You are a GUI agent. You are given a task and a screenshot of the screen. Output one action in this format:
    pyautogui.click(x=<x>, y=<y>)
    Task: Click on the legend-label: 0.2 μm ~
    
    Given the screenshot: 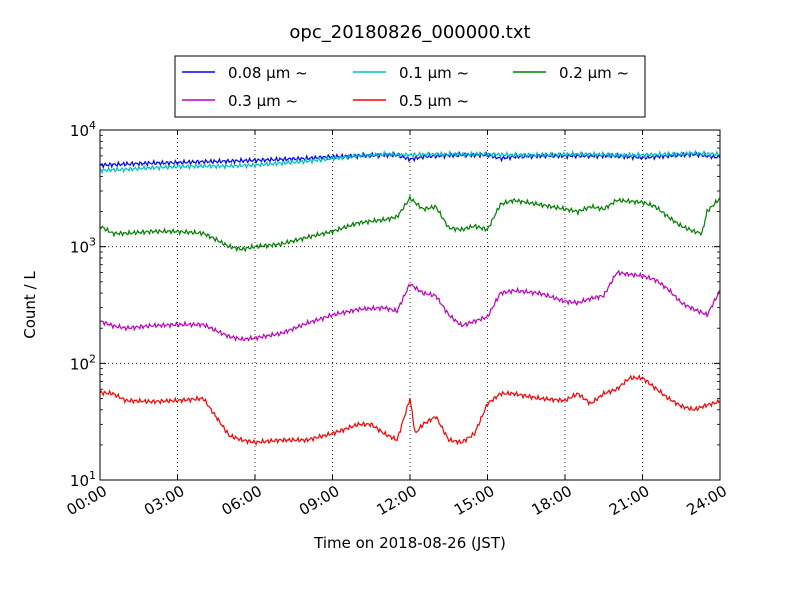 What is the action you would take?
    pyautogui.click(x=594, y=73)
    